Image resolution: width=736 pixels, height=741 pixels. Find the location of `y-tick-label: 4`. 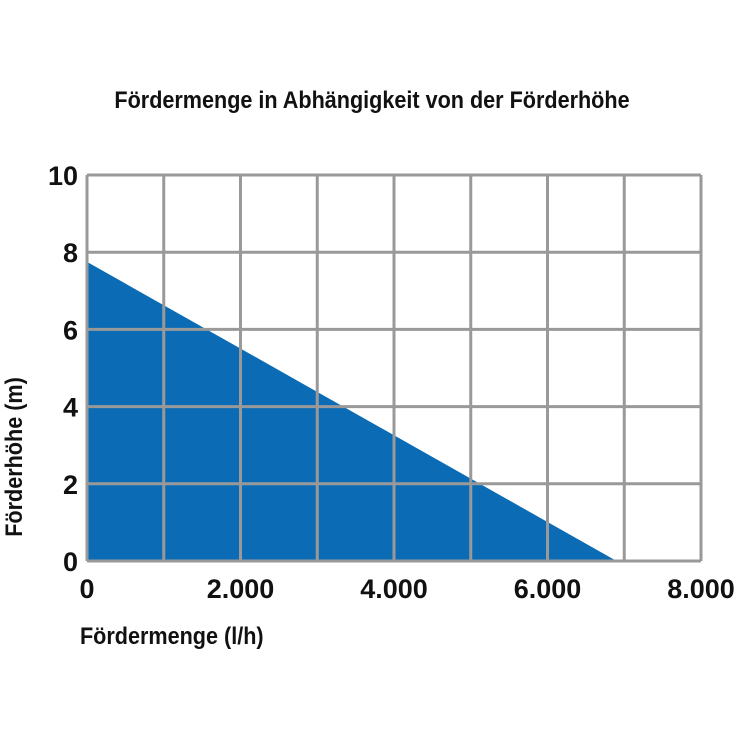

y-tick-label: 4 is located at coordinates (70, 408).